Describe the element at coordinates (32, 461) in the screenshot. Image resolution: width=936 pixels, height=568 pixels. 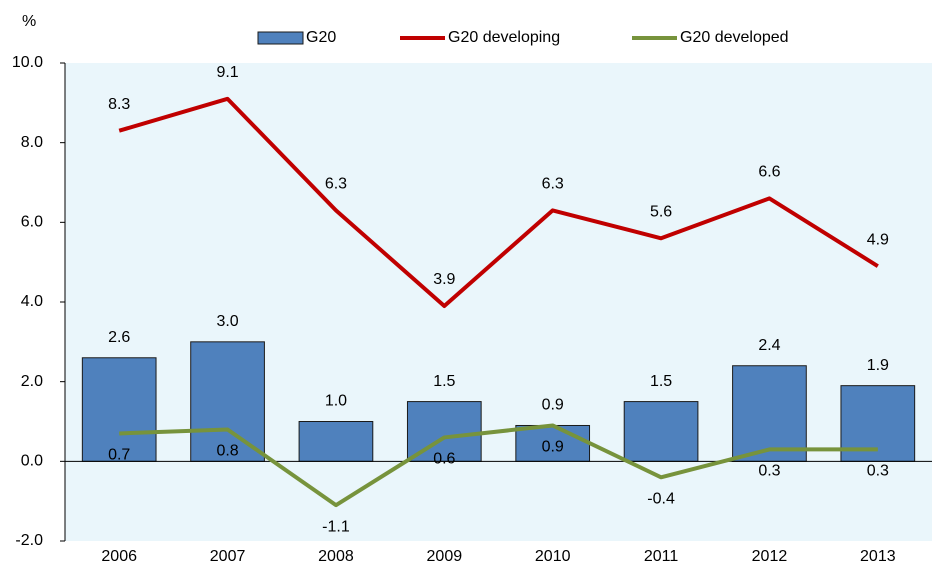
I see `y-tick-label: 0.0` at that location.